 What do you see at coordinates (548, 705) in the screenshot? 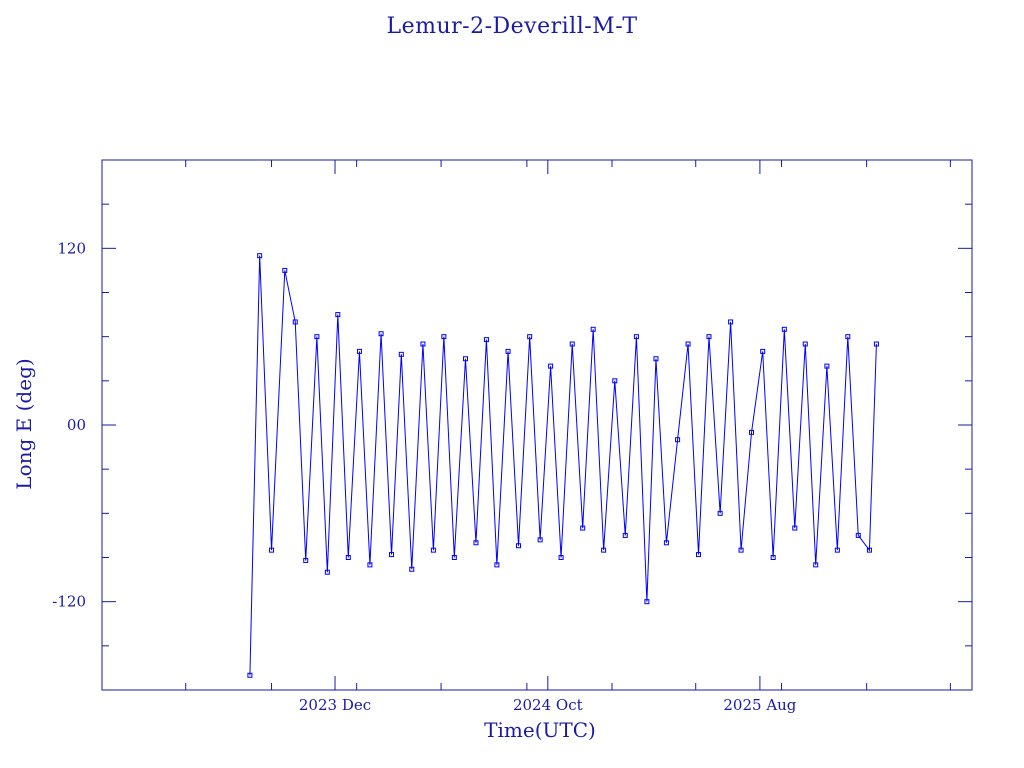
I see `x-tick-label: 2024 Oct` at bounding box center [548, 705].